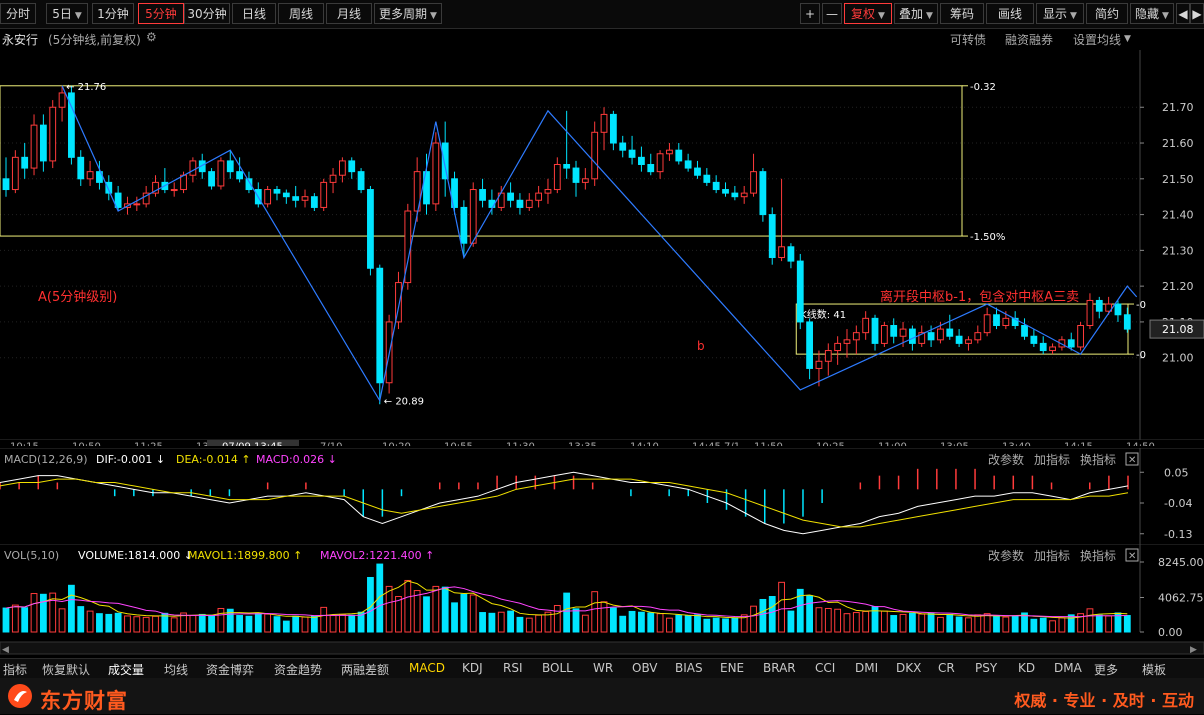 This screenshot has width=1204, height=715. What do you see at coordinates (867, 668) in the screenshot?
I see `indicator-tab-17: DMI` at bounding box center [867, 668].